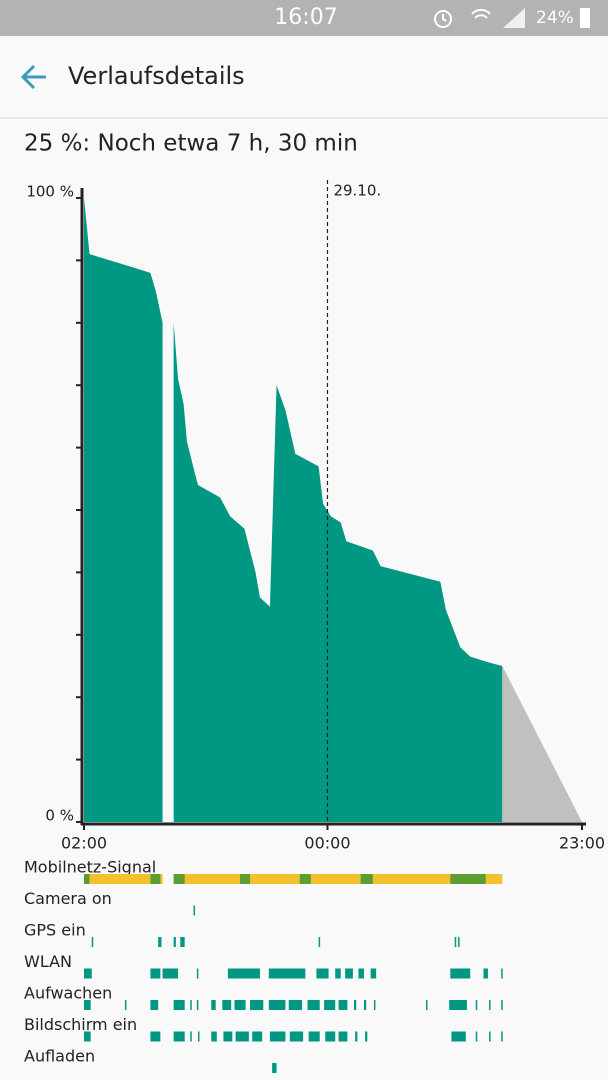  Describe the element at coordinates (555, 18) in the screenshot. I see `battery-level: 24%` at that location.